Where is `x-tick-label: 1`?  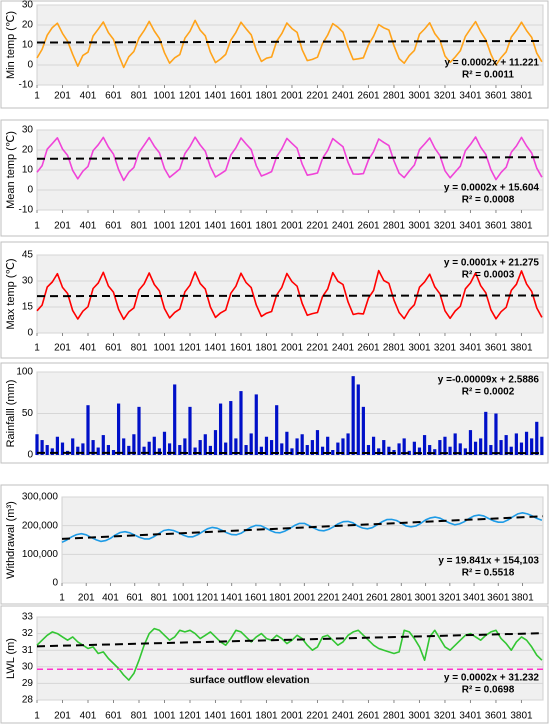 x-tick-label: 1 is located at coordinates (37, 96).